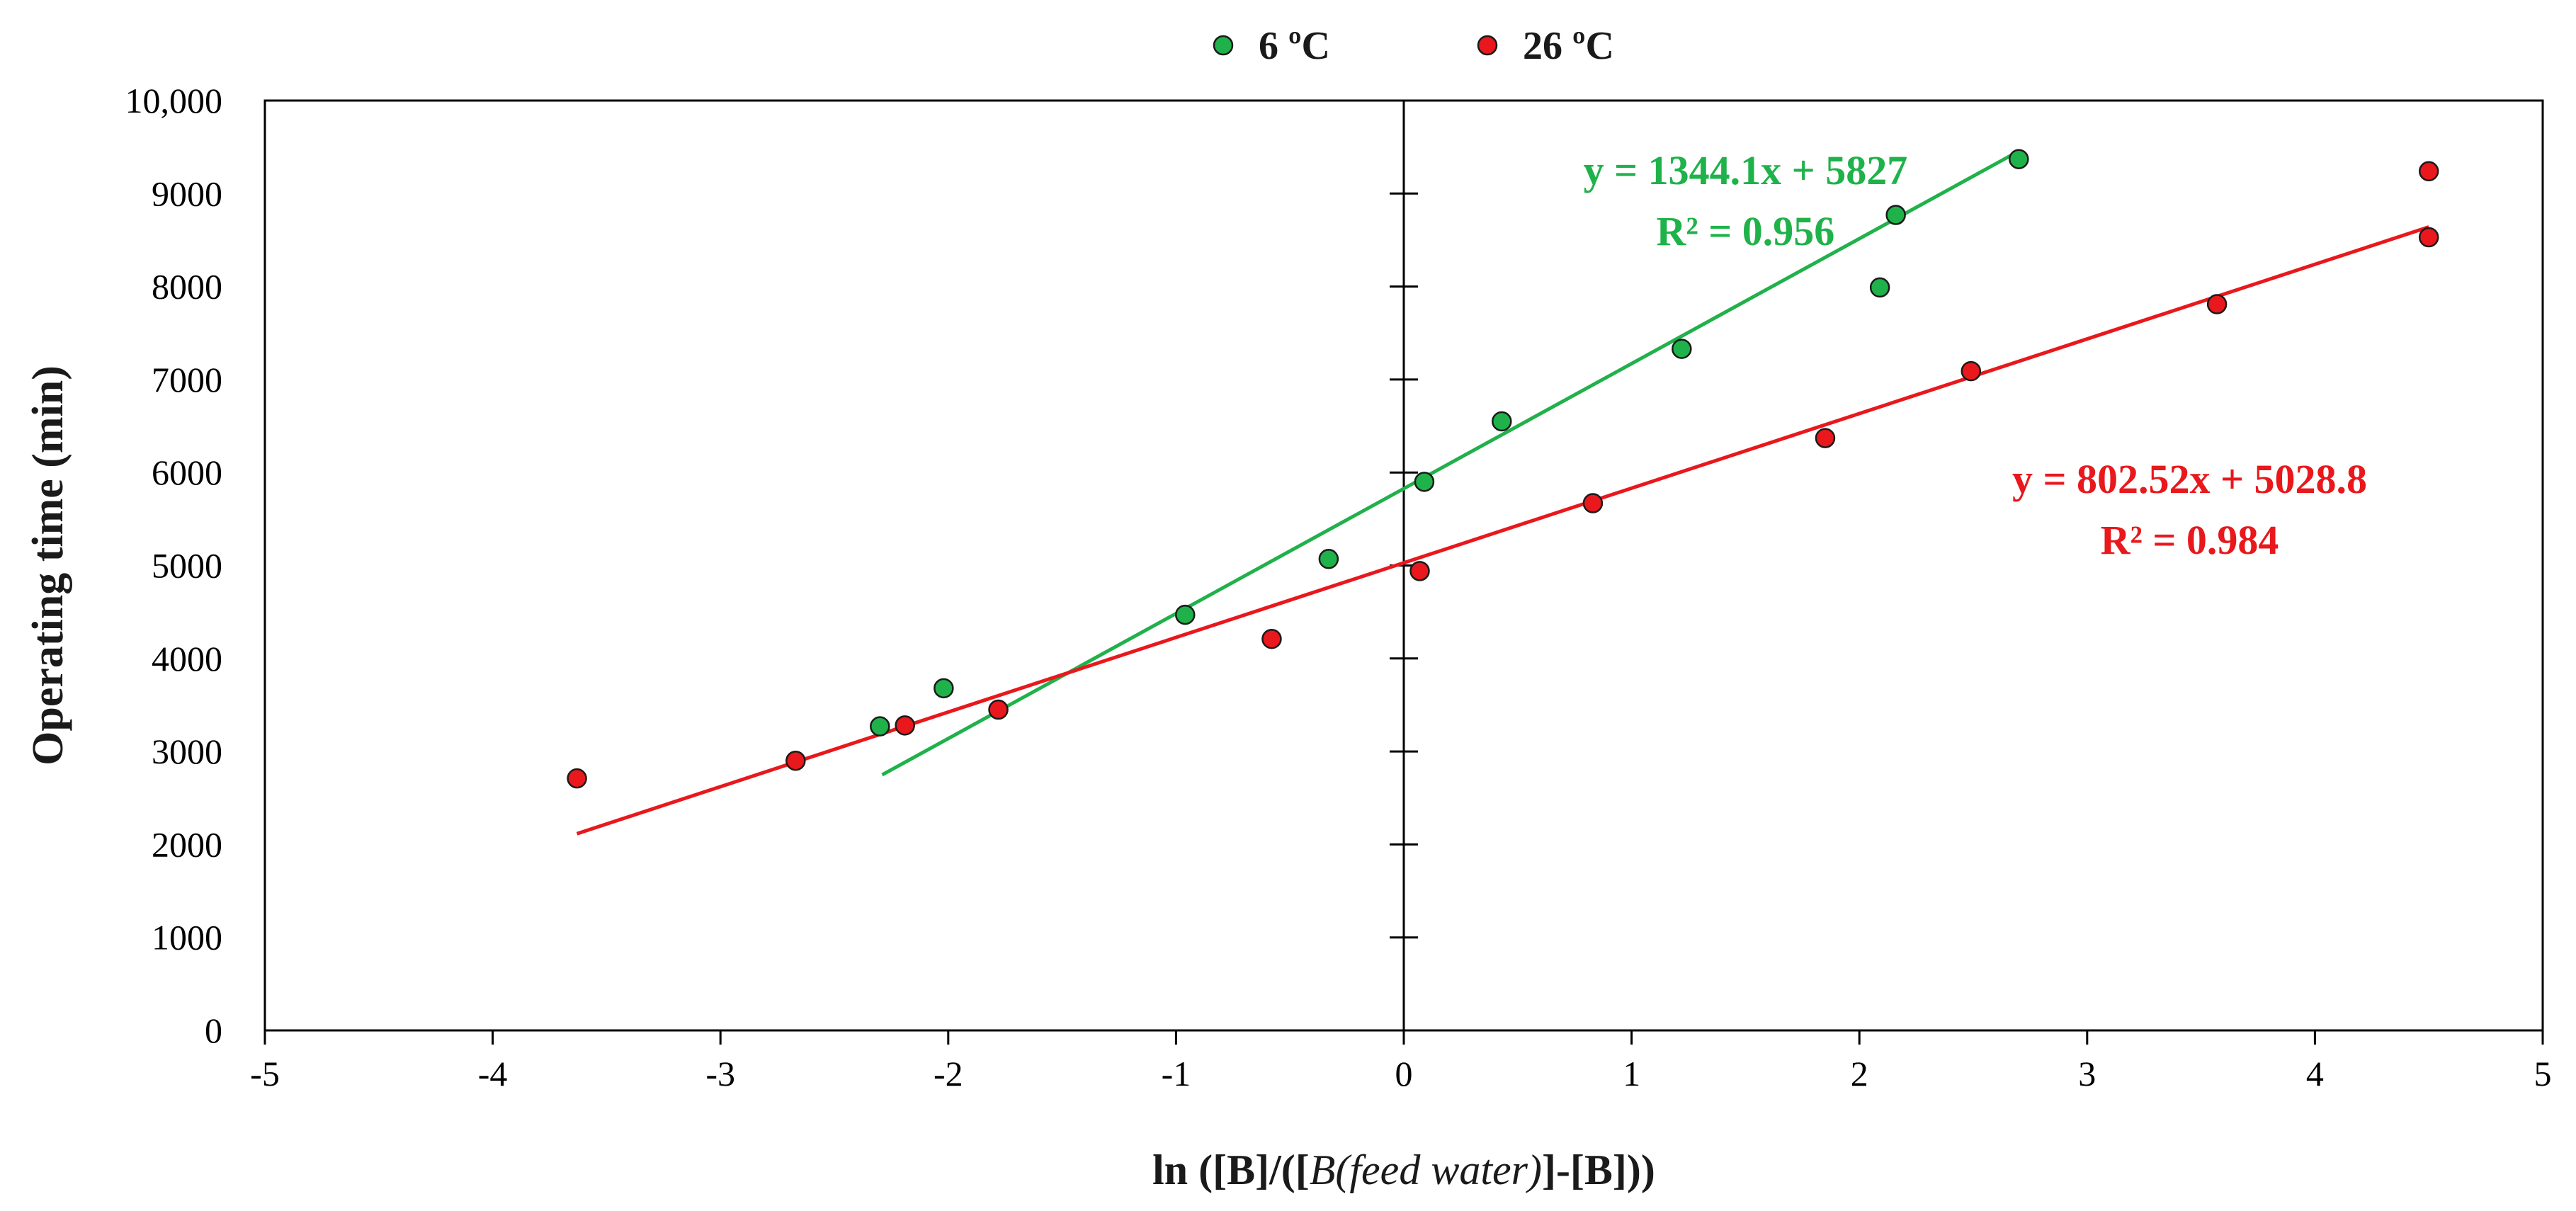  I want to click on x-tick-label: 2, so click(1859, 1073).